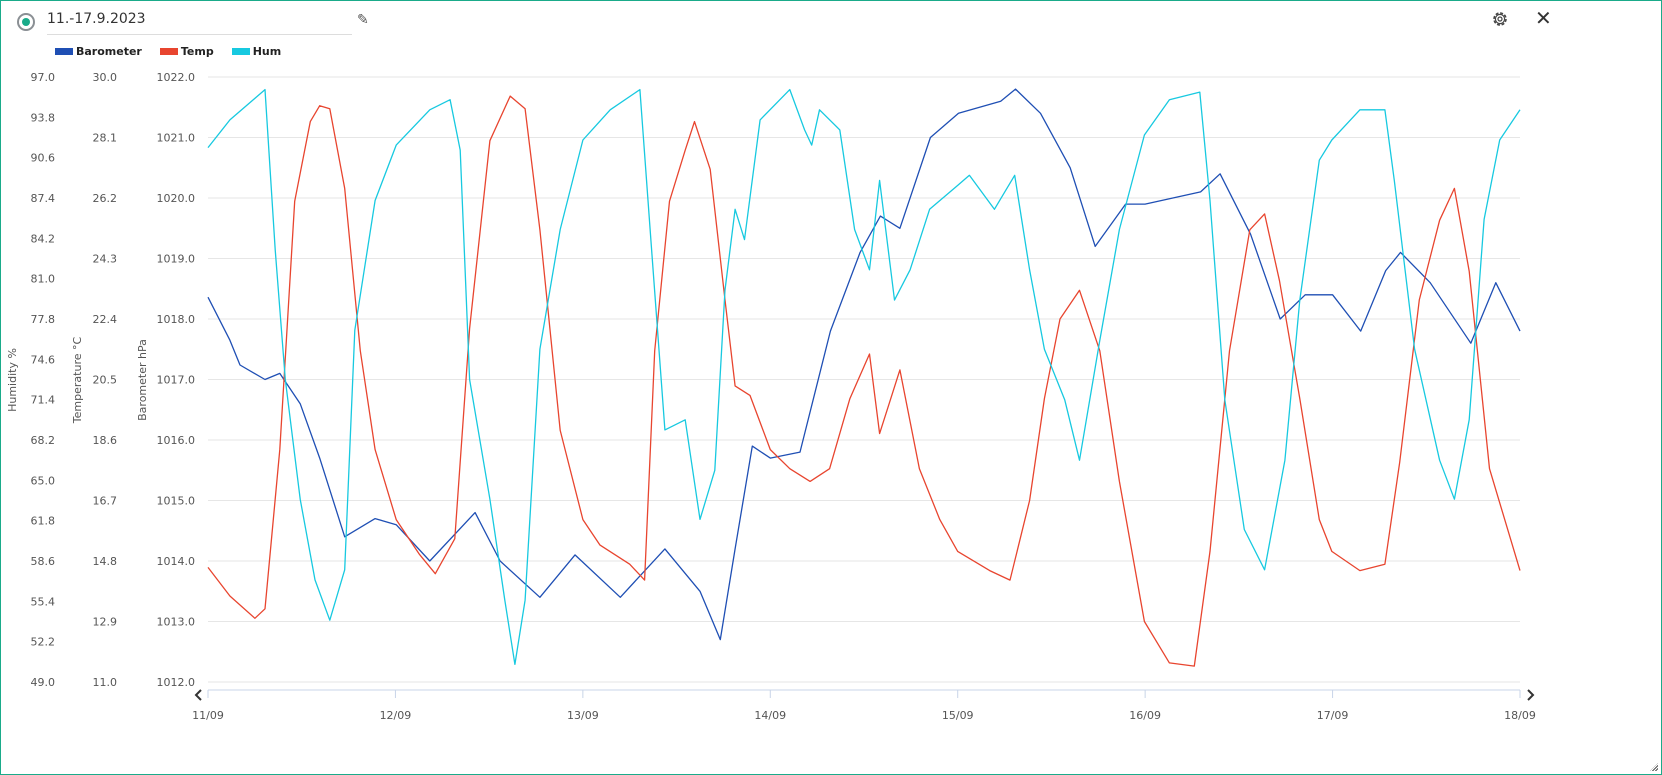 Image resolution: width=1662 pixels, height=775 pixels. What do you see at coordinates (199, 34) in the screenshot?
I see `title-underline` at bounding box center [199, 34].